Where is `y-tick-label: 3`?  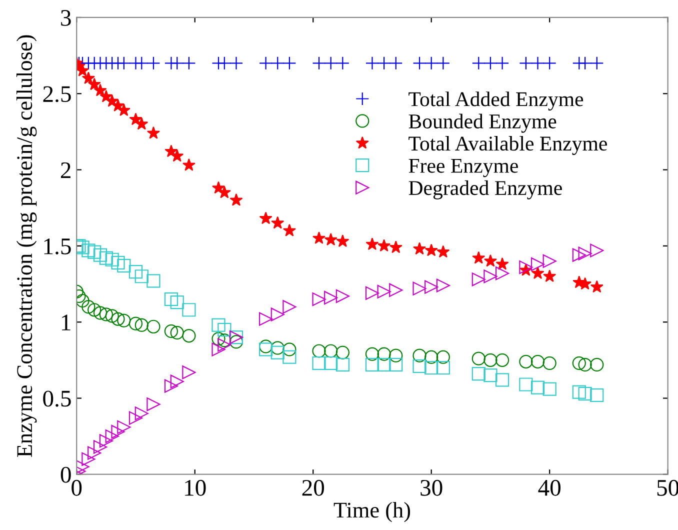
y-tick-label: 3 is located at coordinates (66, 18).